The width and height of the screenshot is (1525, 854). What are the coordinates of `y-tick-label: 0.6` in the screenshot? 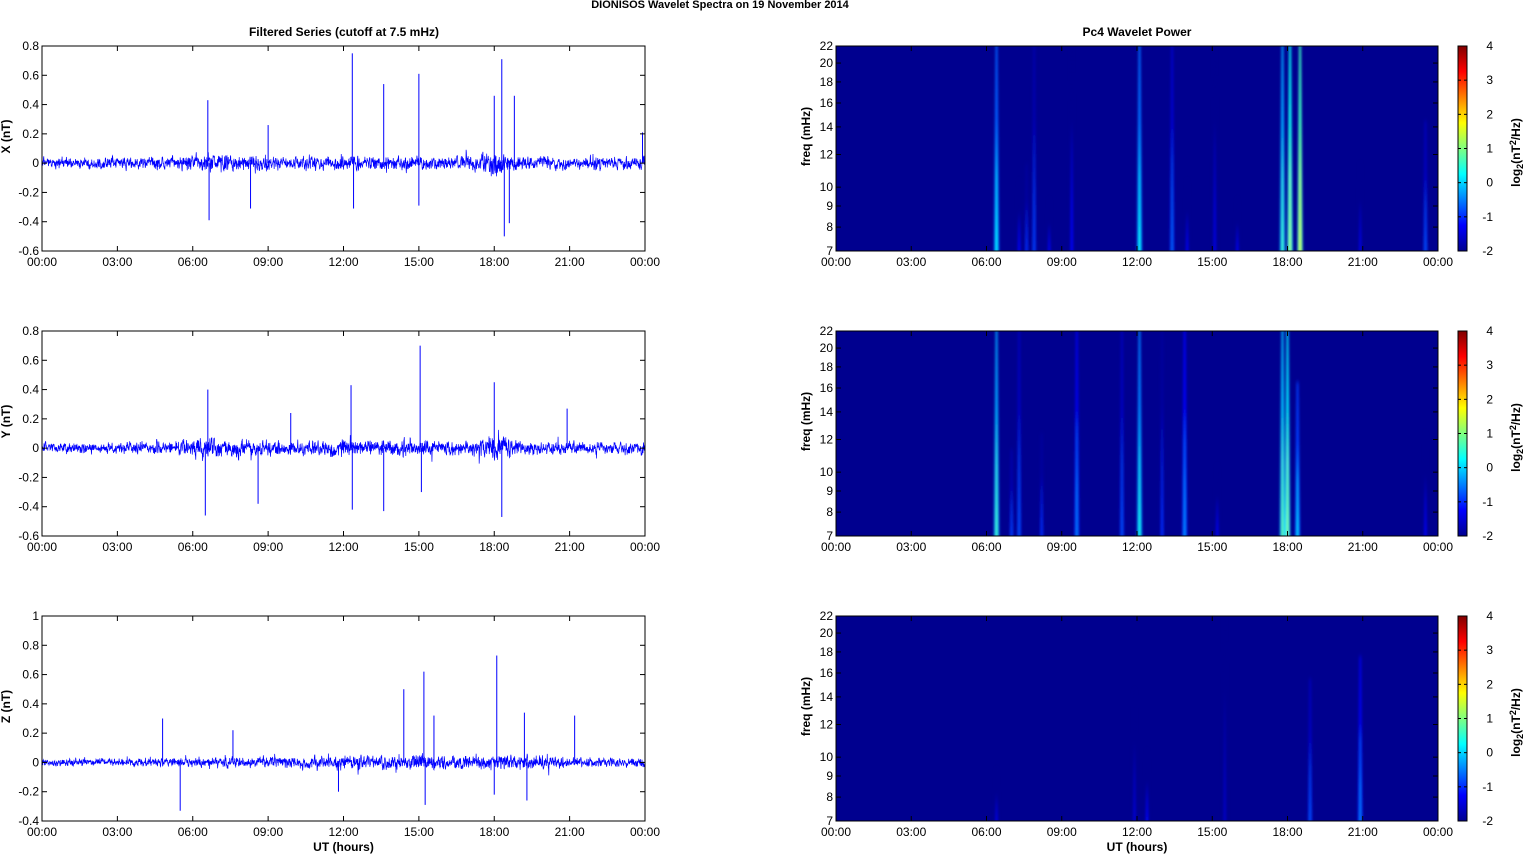 It's located at (30, 675).